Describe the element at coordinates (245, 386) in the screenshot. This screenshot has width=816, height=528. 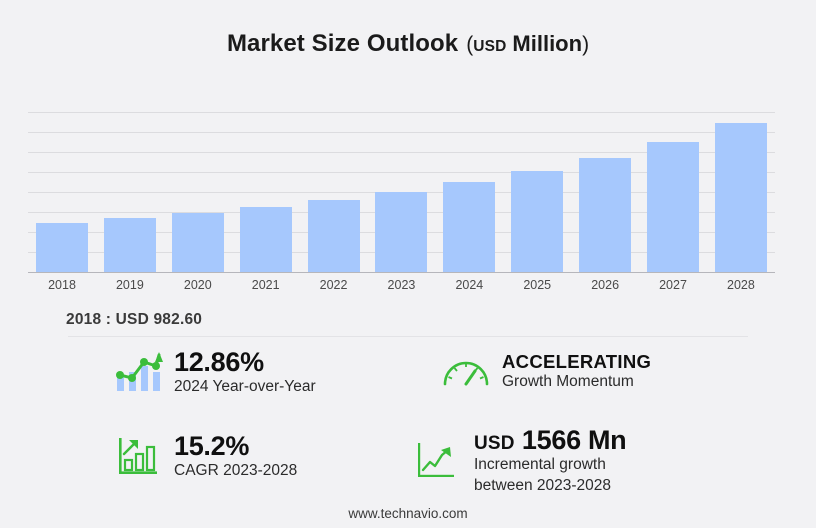
I see `stat-label: 2024 Year-over-Year` at that location.